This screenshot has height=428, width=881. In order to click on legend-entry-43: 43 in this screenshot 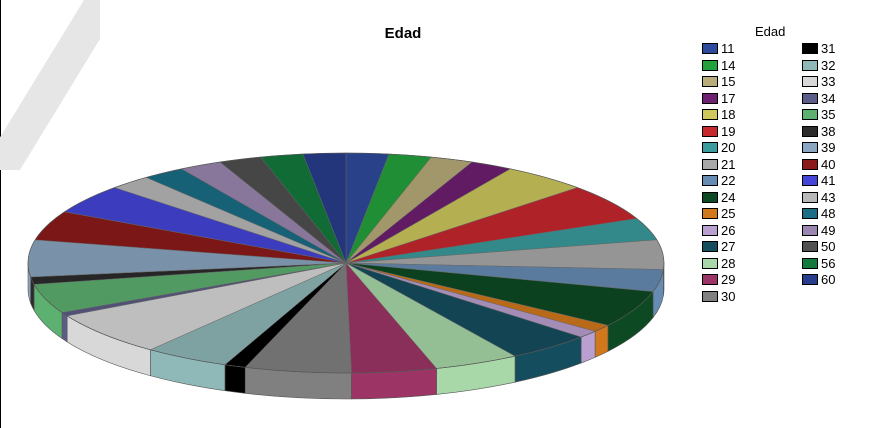, I will do `click(818, 197)`.